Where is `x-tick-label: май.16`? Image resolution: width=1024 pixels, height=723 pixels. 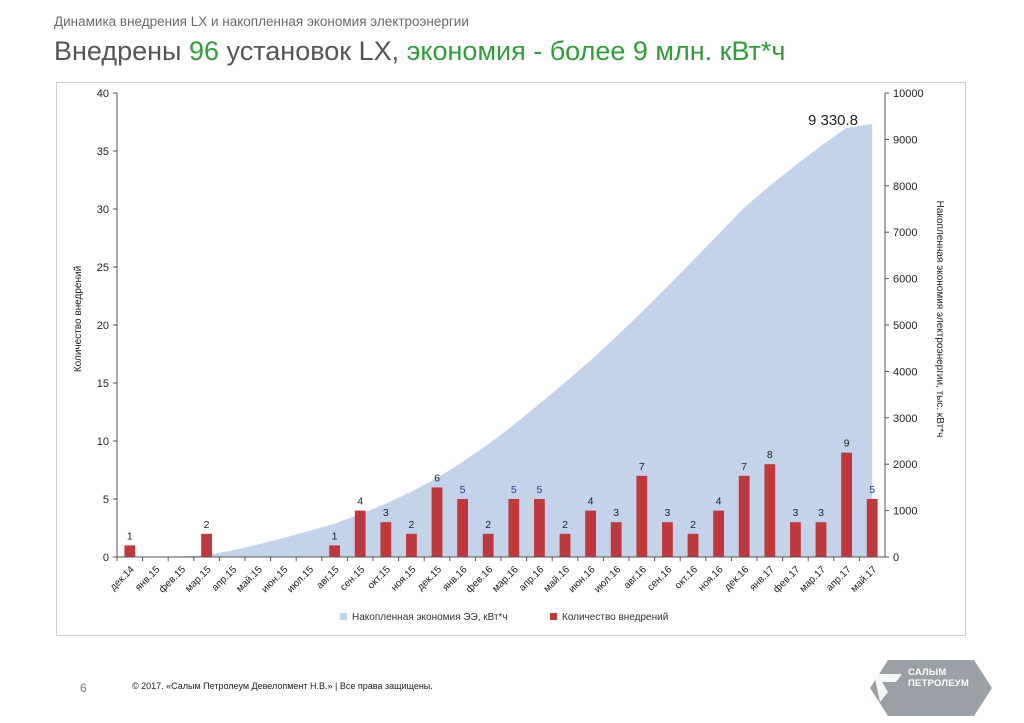 x-tick-label: май.16 is located at coordinates (557, 579).